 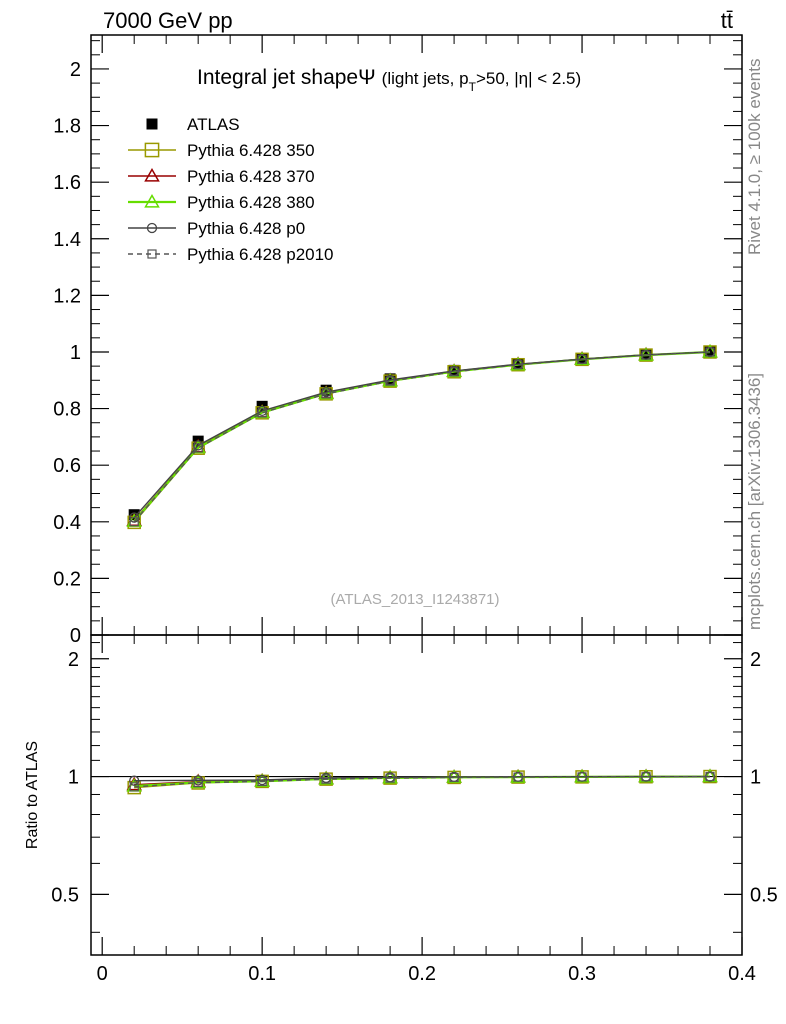 What do you see at coordinates (75, 636) in the screenshot?
I see `y-tick-label: 0` at bounding box center [75, 636].